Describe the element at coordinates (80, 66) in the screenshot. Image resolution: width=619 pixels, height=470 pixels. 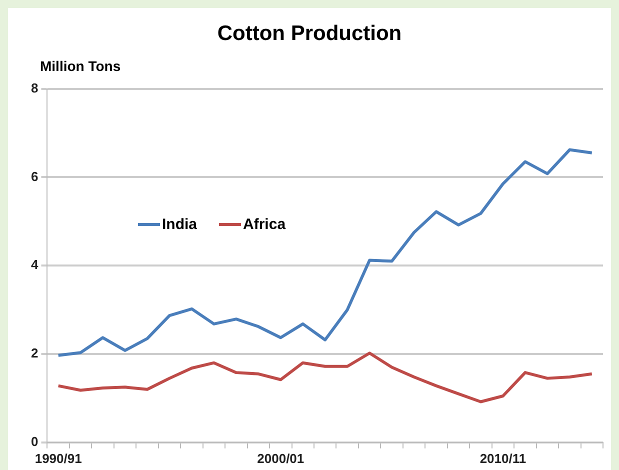
I see `y-axis-title: Million Tons` at that location.